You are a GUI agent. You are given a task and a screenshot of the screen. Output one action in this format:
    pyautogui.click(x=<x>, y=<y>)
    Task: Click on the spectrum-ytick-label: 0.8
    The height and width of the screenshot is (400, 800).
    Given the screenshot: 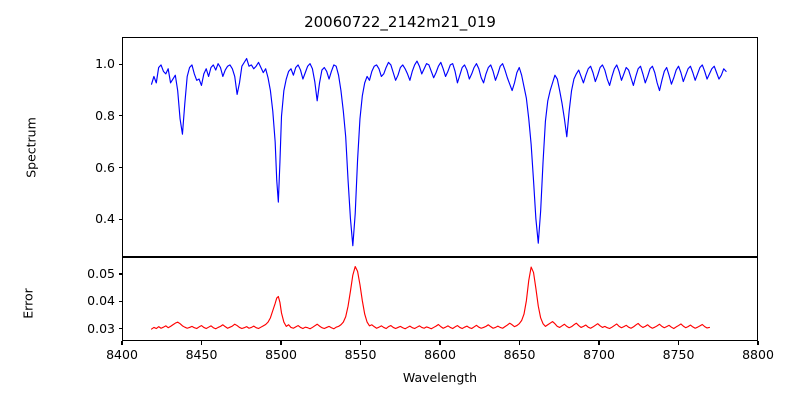 What is the action you would take?
    pyautogui.click(x=105, y=115)
    